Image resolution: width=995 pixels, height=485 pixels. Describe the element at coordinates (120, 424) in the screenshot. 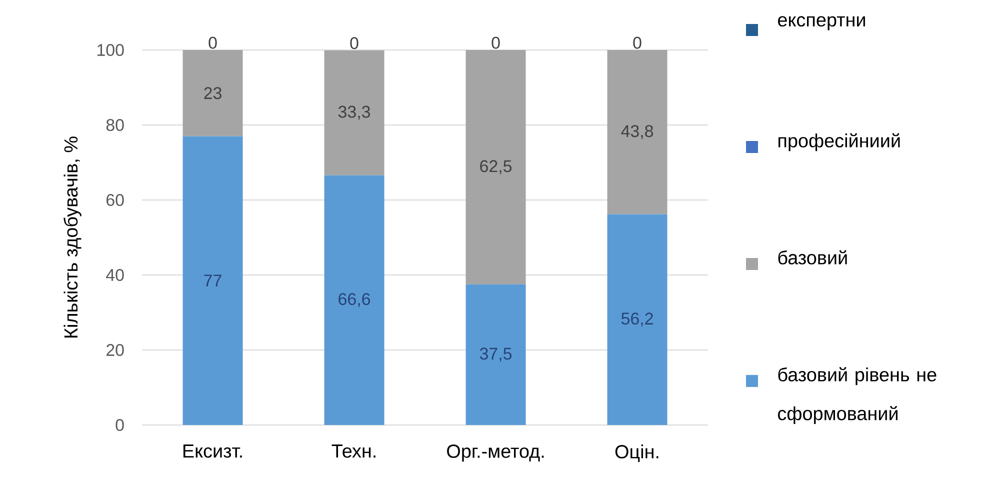

I see `y-tick-label: 0` at that location.